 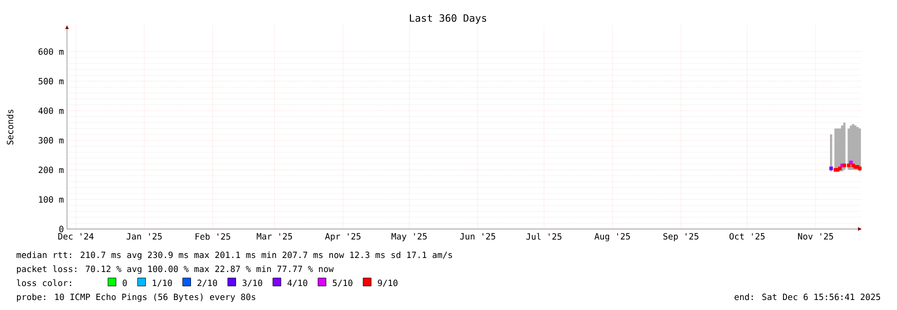 What do you see at coordinates (298, 283) in the screenshot?
I see `legend-label: 4/10` at bounding box center [298, 283].